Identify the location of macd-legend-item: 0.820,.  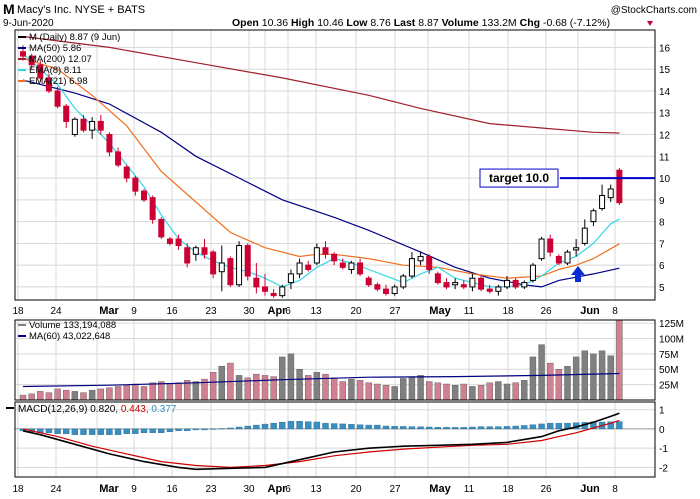
(104, 409).